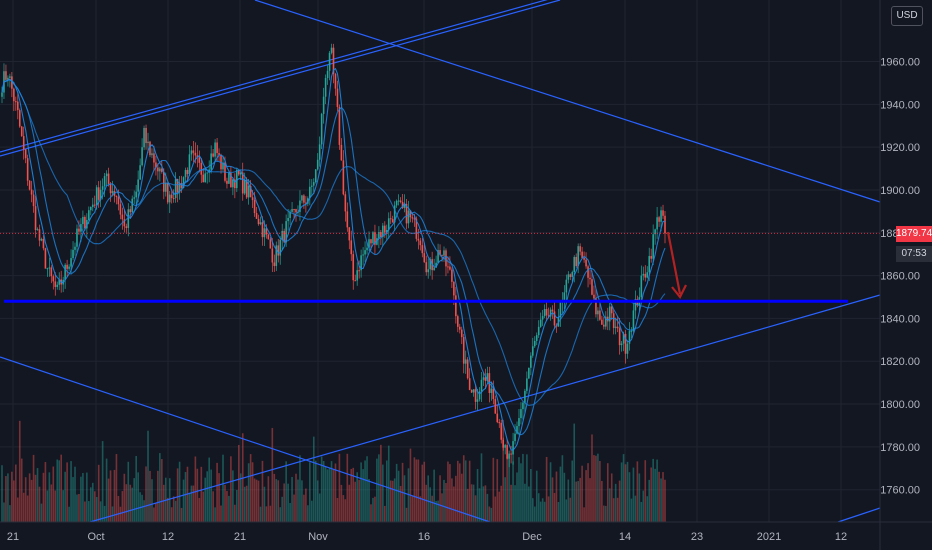 The width and height of the screenshot is (932, 550). What do you see at coordinates (466, 536) in the screenshot?
I see `time-axis-panel` at bounding box center [466, 536].